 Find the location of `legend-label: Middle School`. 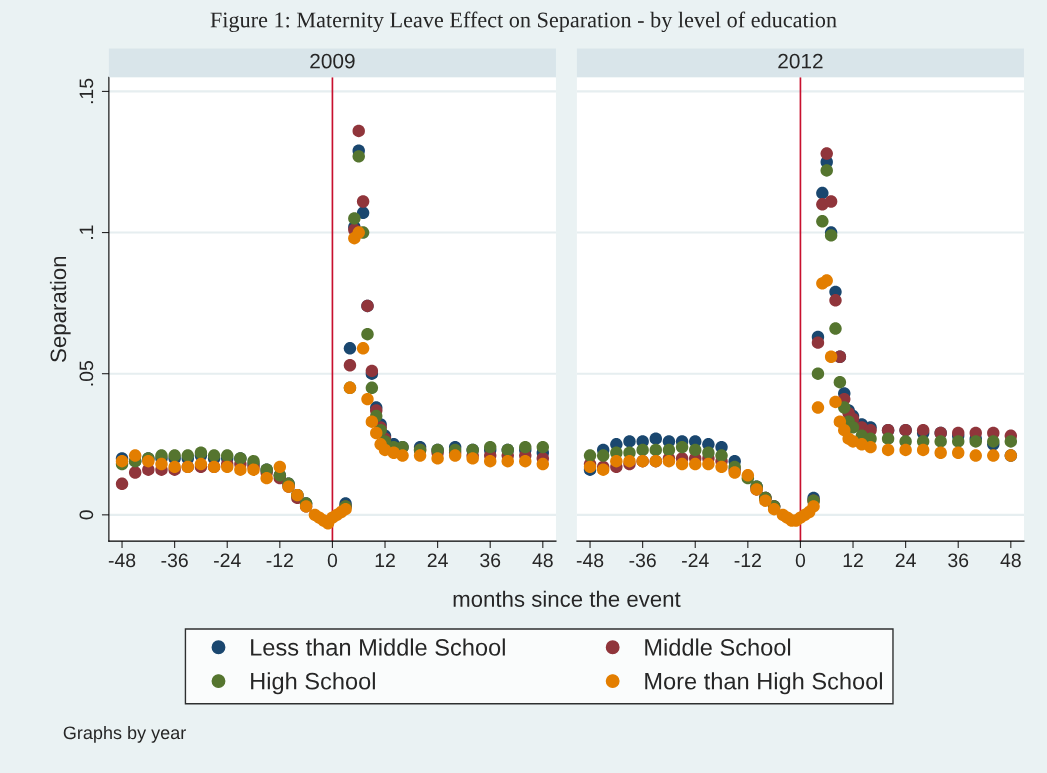

legend-label: Middle School is located at coordinates (718, 647).